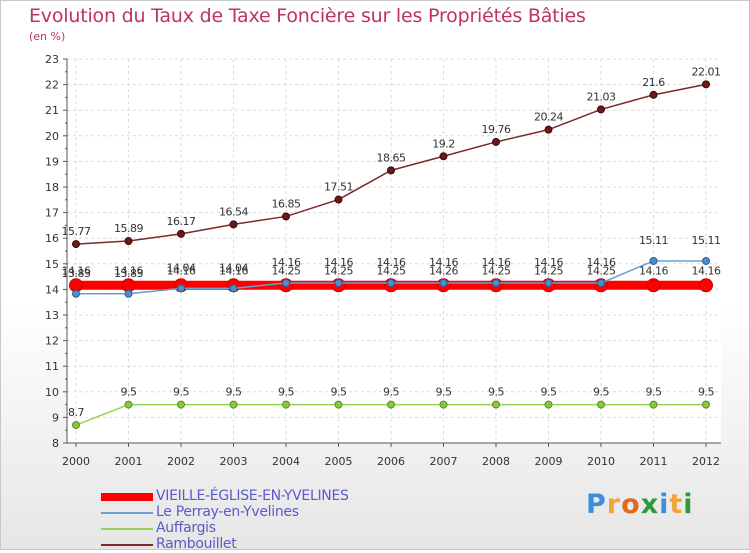 The image size is (750, 553). I want to click on logo-letter: t, so click(676, 504).